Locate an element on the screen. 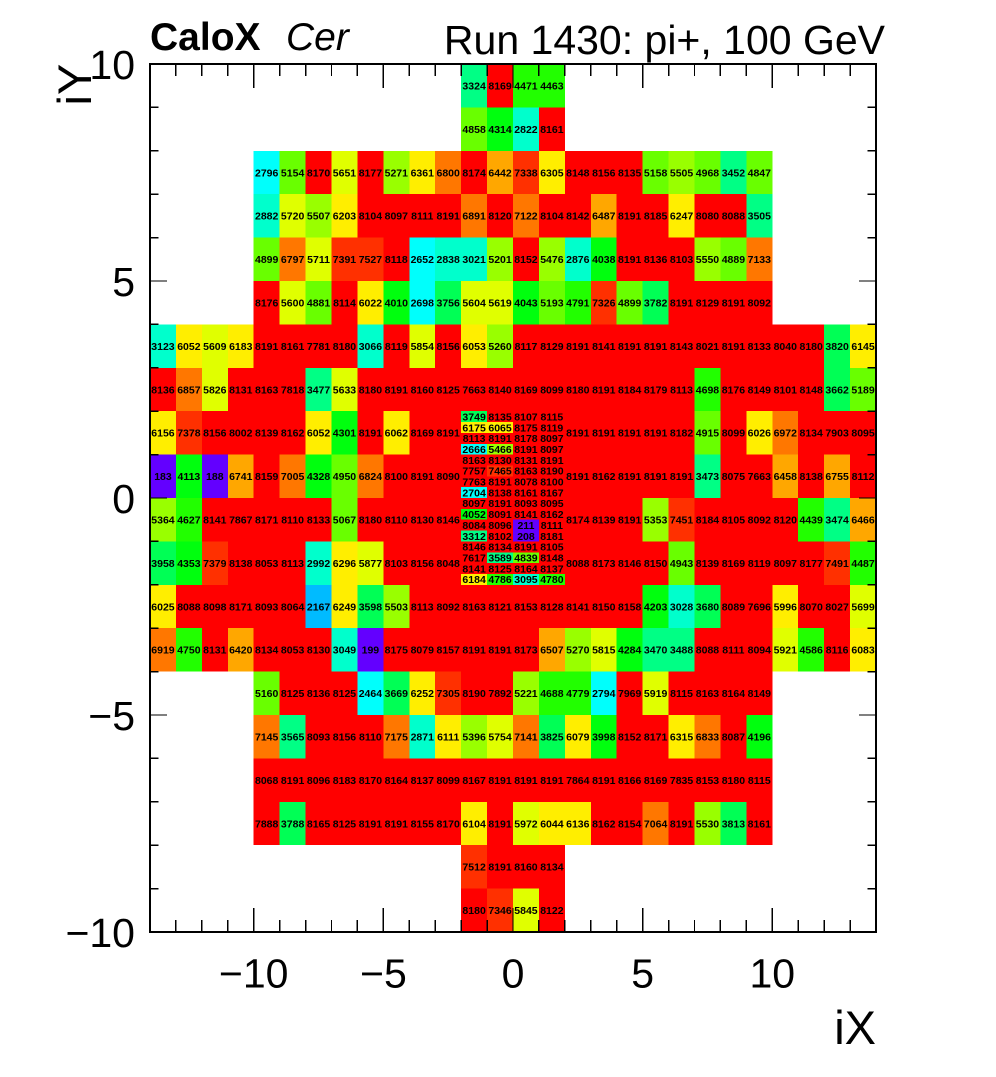 This screenshot has width=996, height=1077. svg-text: 8107 is located at coordinates (526, 417).